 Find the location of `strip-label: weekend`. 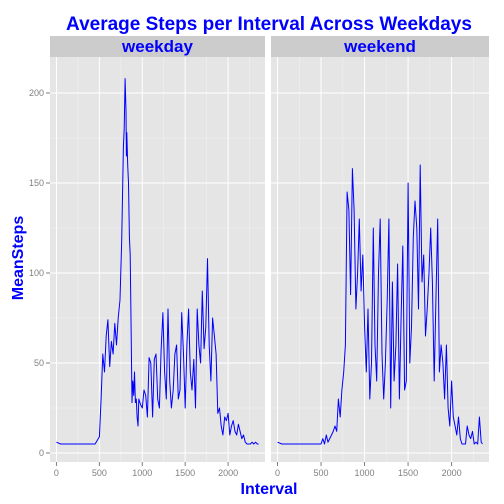

strip-label: weekend is located at coordinates (379, 46).